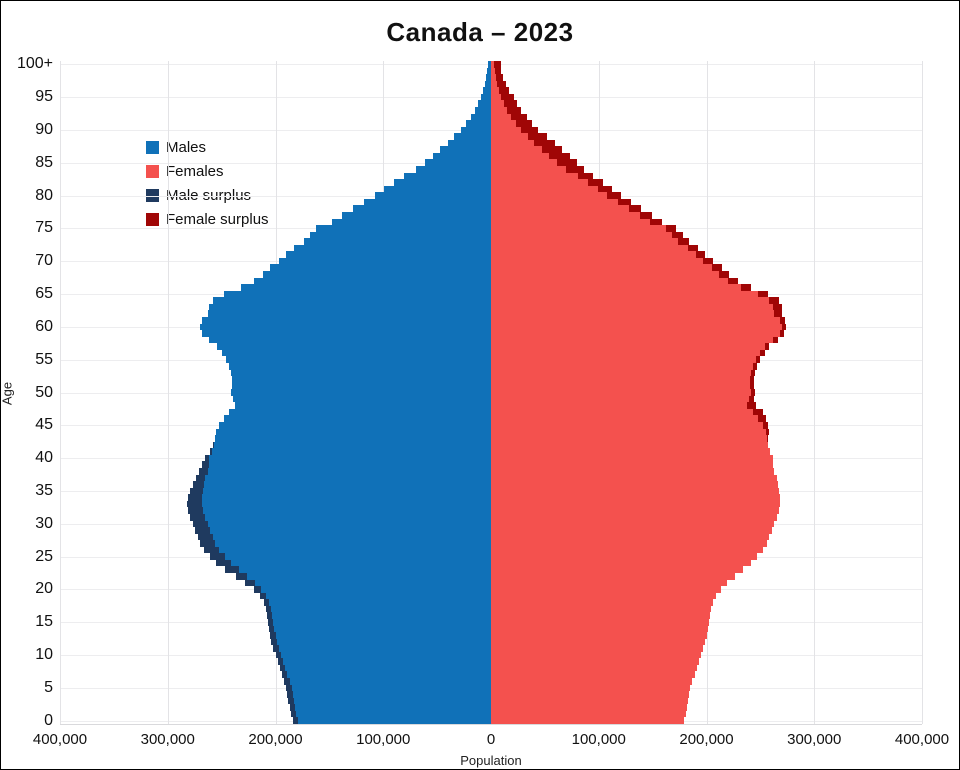  Describe the element at coordinates (195, 171) in the screenshot. I see `legend-label: Females` at that location.